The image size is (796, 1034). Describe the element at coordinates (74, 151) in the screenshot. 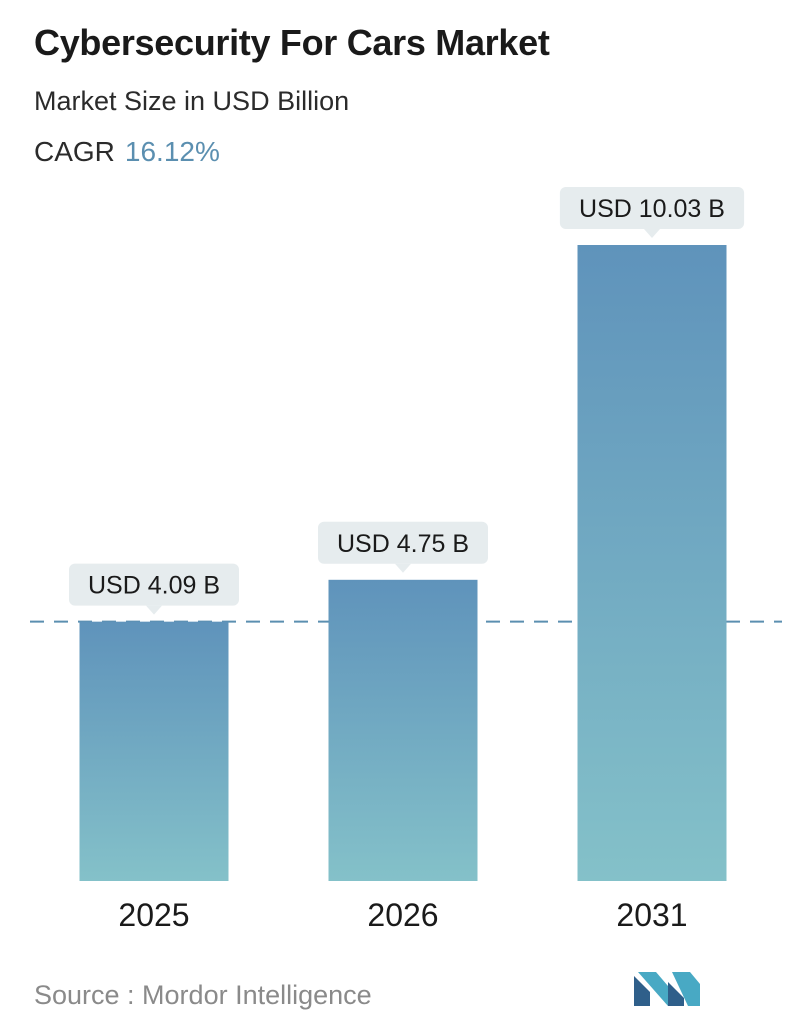

I see `cagr-label: CAGR` at that location.